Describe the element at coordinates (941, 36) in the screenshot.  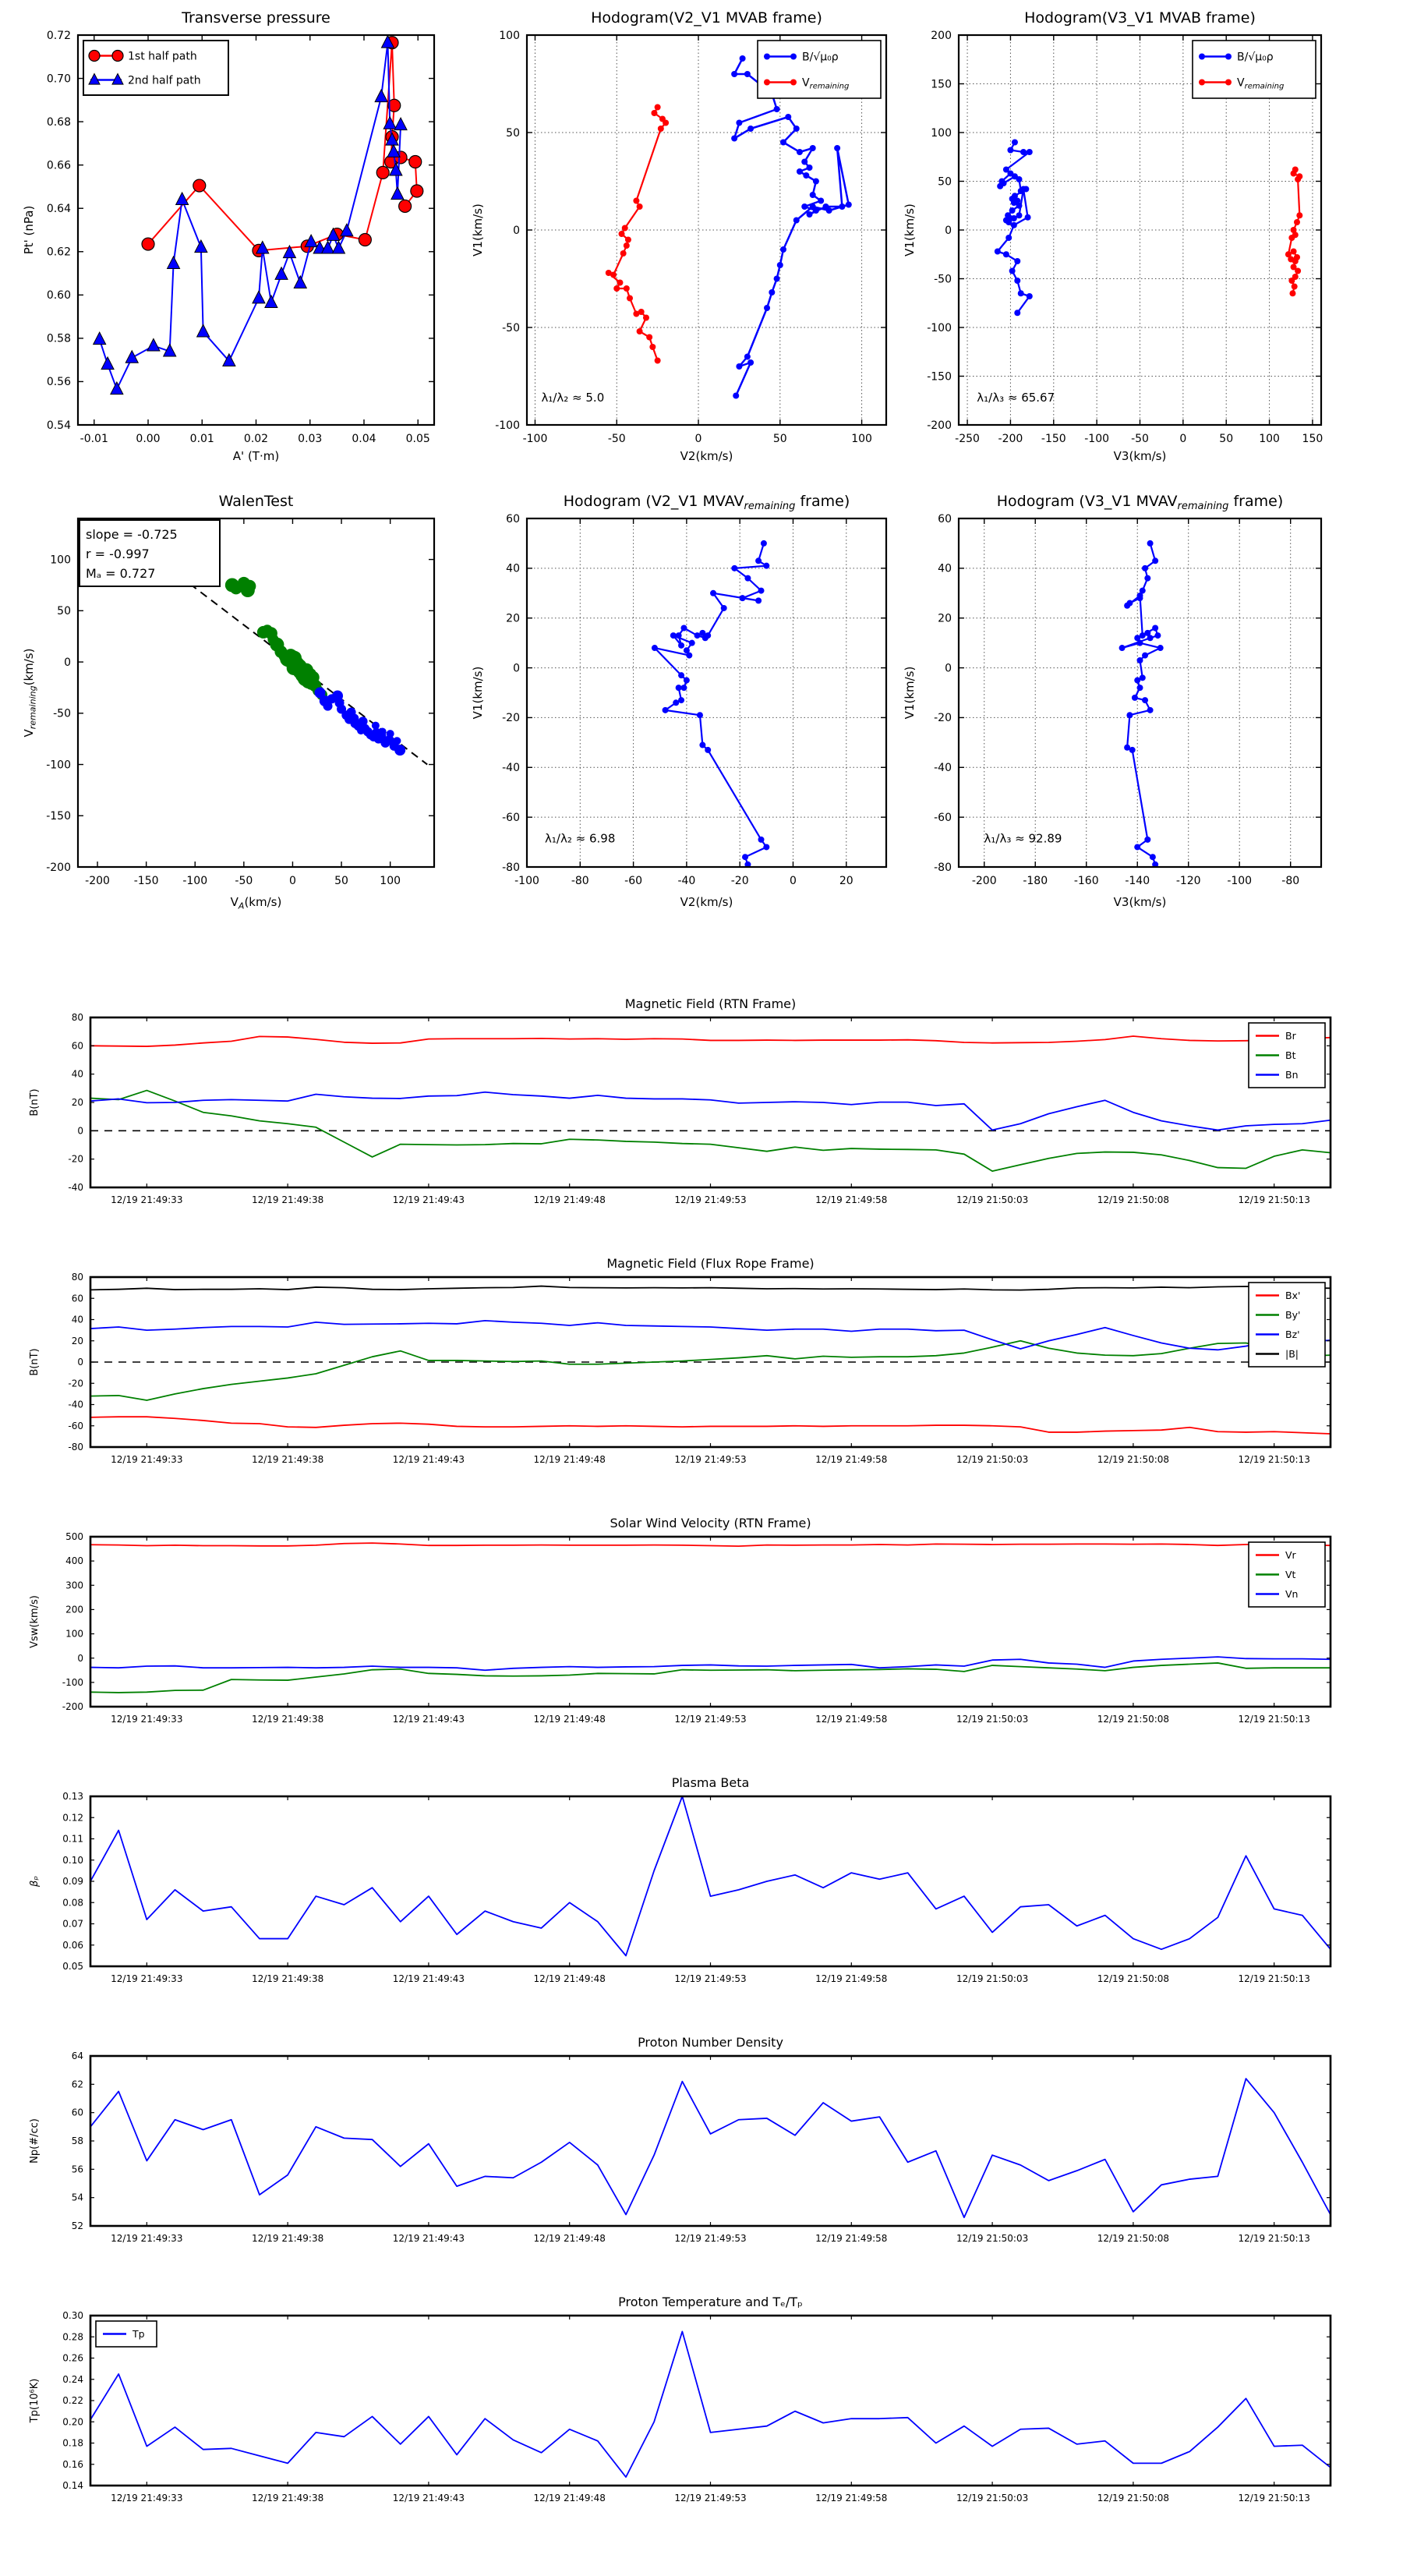
I see `y-tick-label: 200` at that location.